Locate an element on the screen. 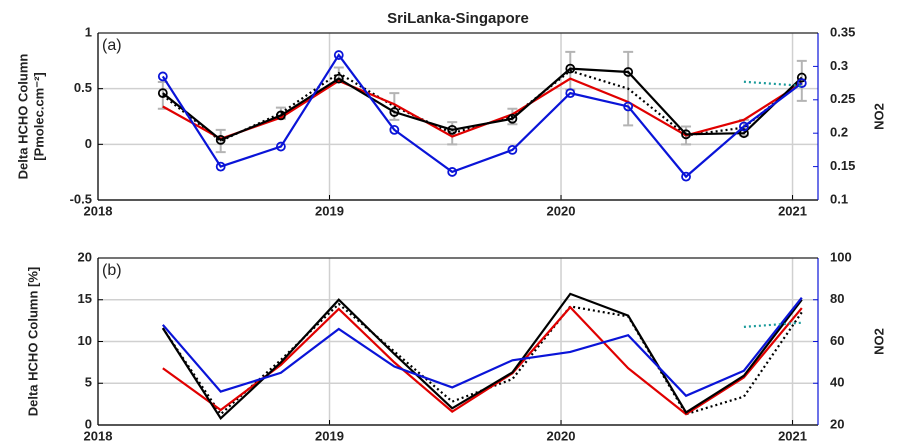 The height and width of the screenshot is (448, 914). y-tick-label: 0.5 is located at coordinates (83, 87).